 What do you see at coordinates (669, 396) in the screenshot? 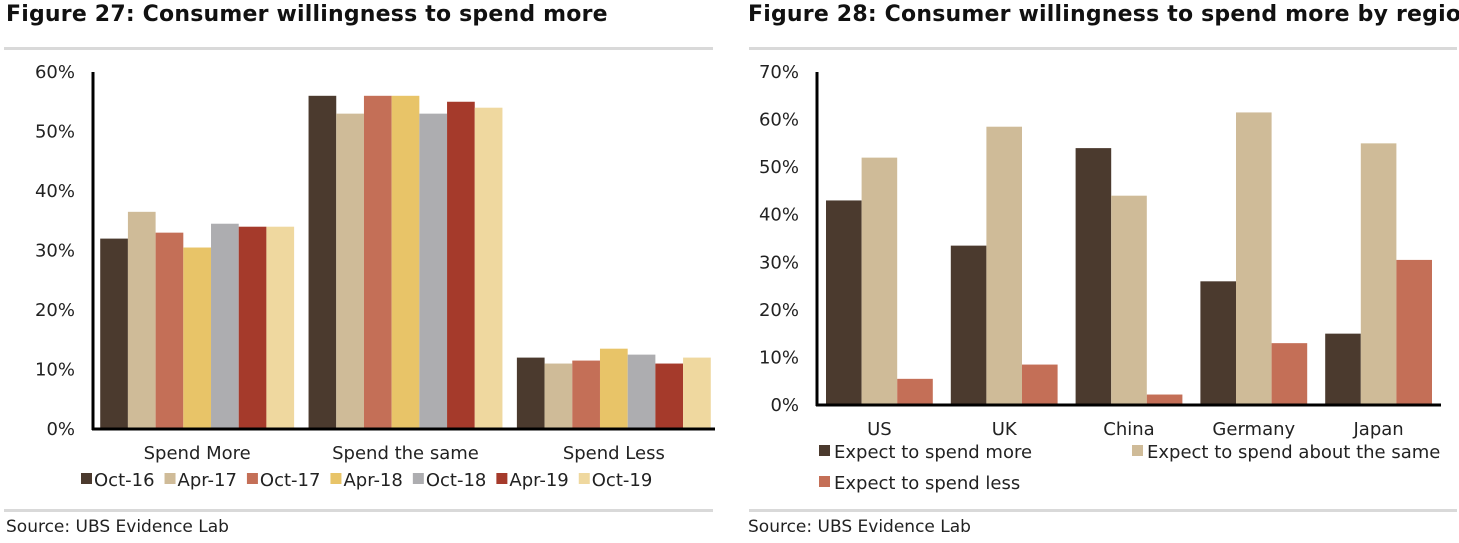
I see `bar-apr-19-spend-less` at bounding box center [669, 396].